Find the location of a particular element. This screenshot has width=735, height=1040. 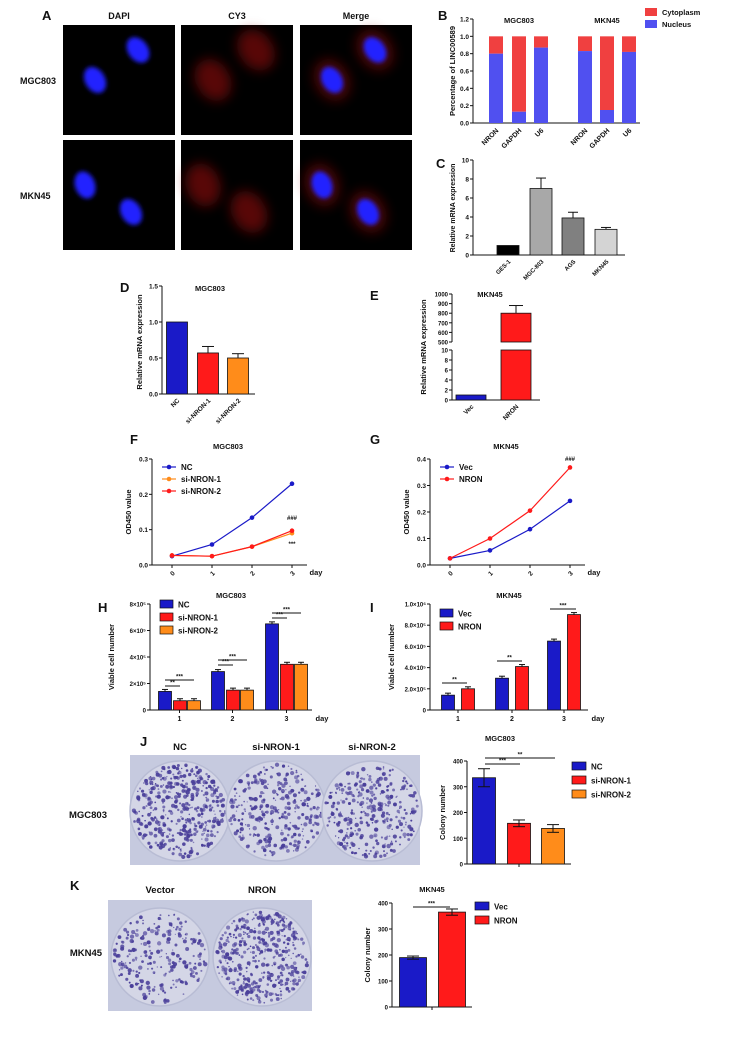

chart-b-x-tick-label: NRON is located at coordinates (491, 137).